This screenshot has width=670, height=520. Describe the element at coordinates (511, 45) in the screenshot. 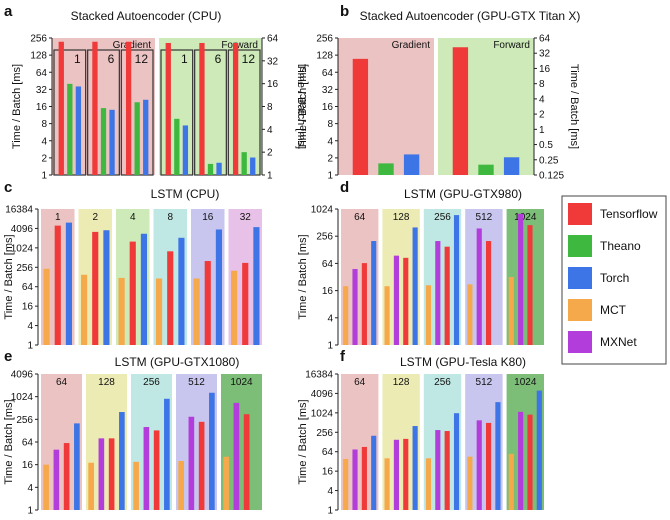

I see `group-label: Forward` at that location.